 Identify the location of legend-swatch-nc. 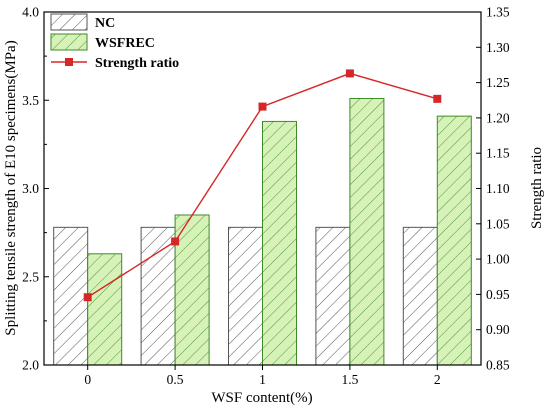
(69, 22).